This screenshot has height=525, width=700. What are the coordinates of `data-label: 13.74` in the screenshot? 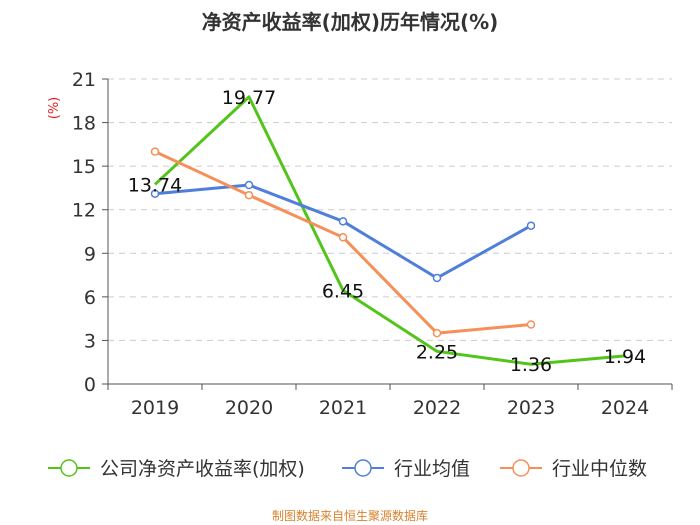 It's located at (155, 185).